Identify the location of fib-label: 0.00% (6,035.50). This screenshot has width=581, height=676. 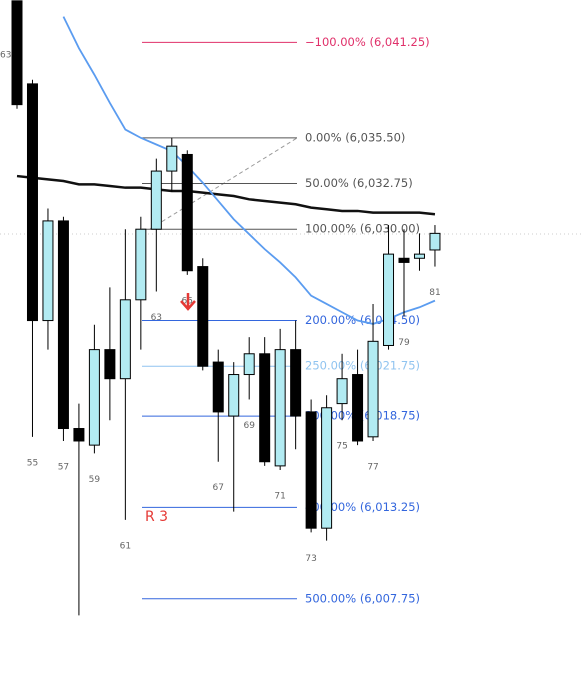
(355, 137).